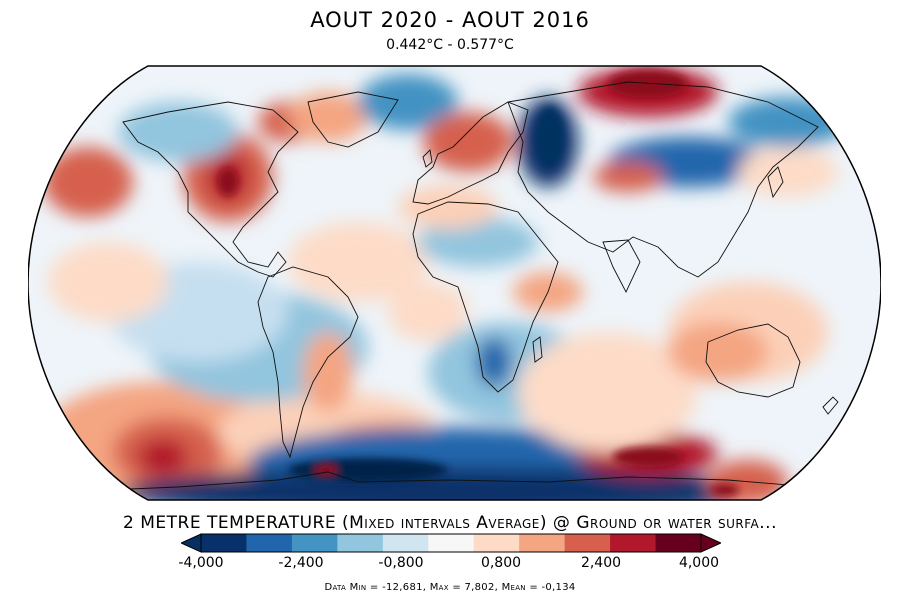  Describe the element at coordinates (301, 563) in the screenshot. I see `colorbar-tick-label: -2,400` at that location.